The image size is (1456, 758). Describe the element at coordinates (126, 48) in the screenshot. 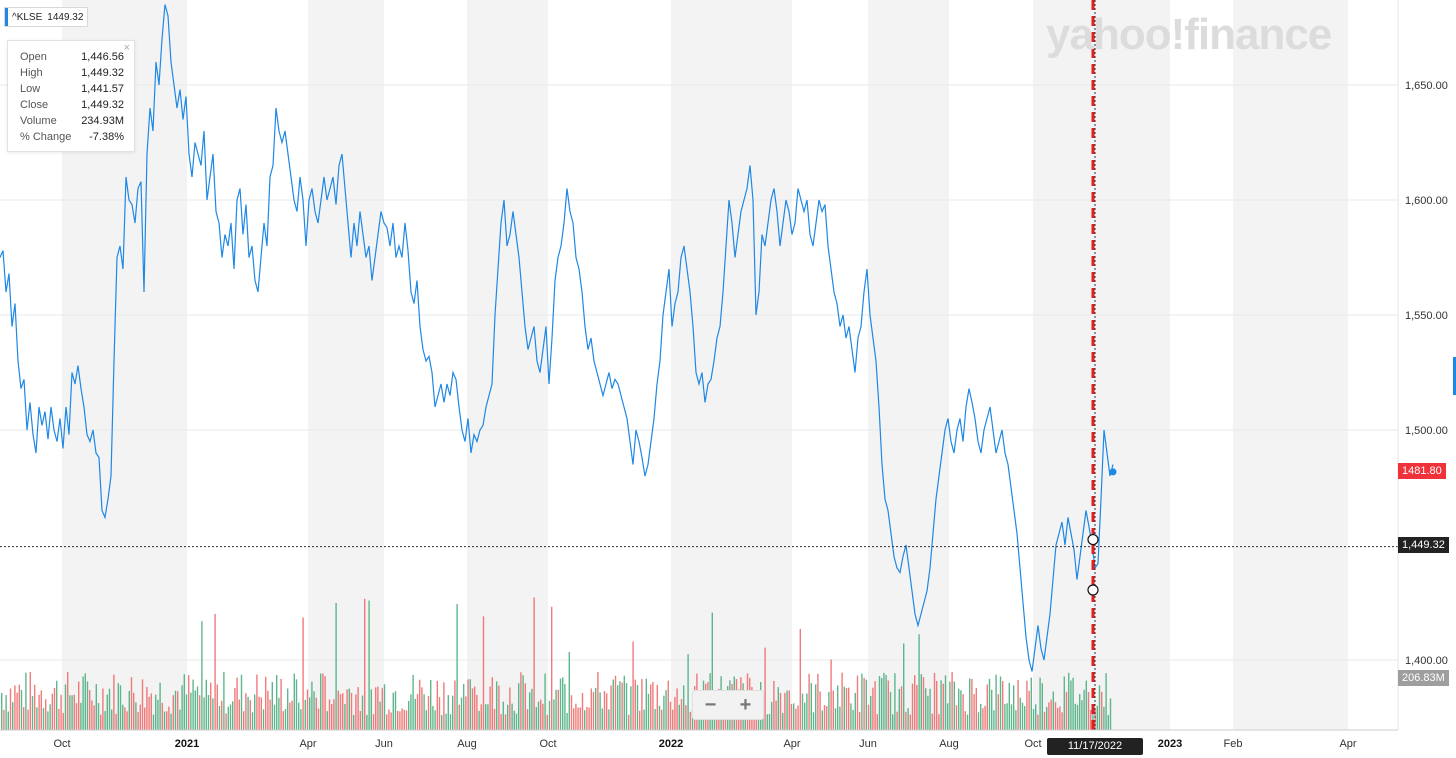

I see `close-icon: ×` at that location.